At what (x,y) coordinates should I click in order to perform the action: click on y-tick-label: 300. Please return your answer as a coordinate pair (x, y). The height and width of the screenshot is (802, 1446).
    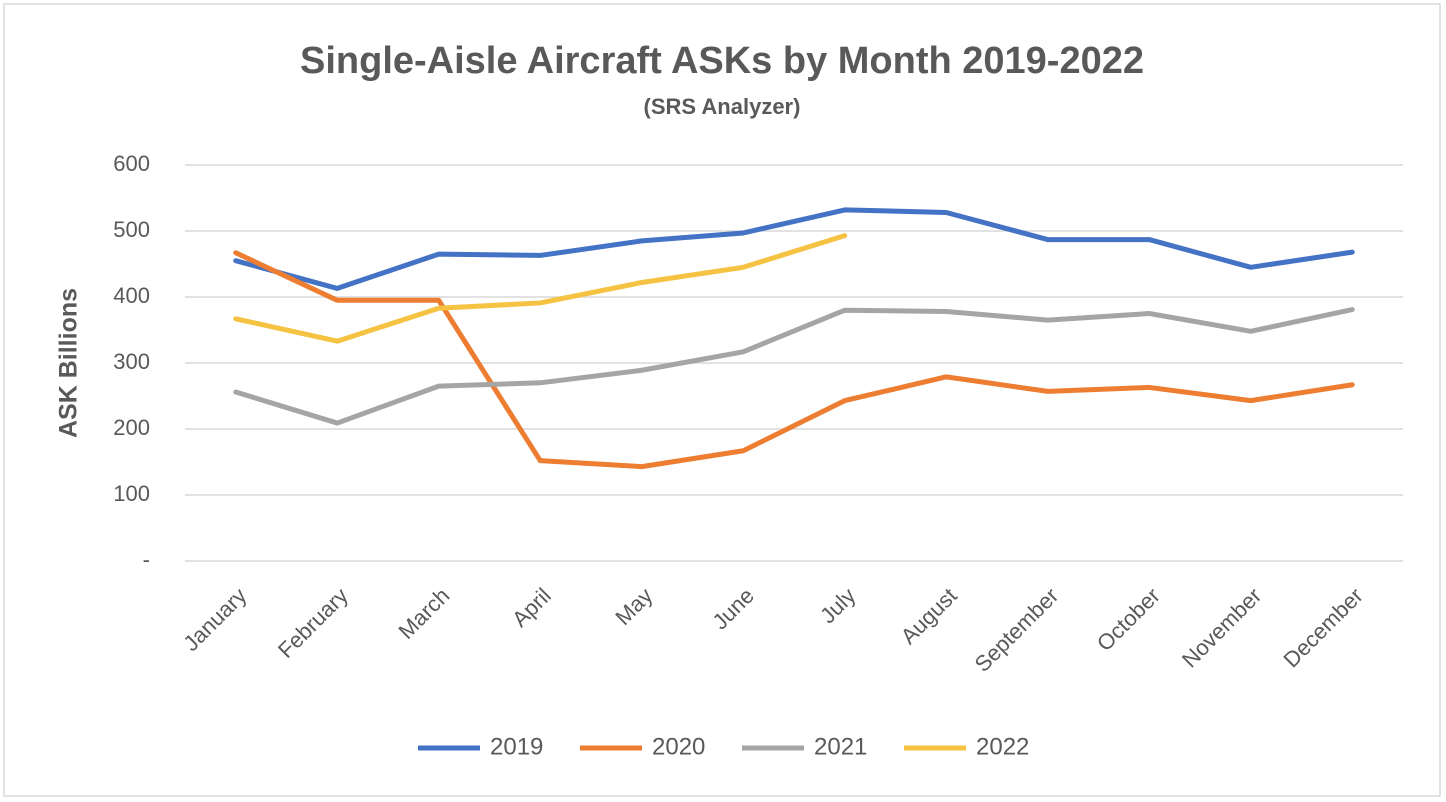
    Looking at the image, I should click on (131, 361).